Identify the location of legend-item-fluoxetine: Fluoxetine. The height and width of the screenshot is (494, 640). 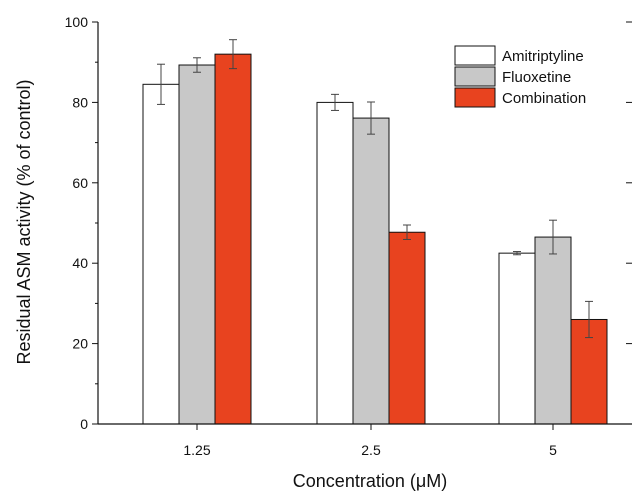
(512, 76).